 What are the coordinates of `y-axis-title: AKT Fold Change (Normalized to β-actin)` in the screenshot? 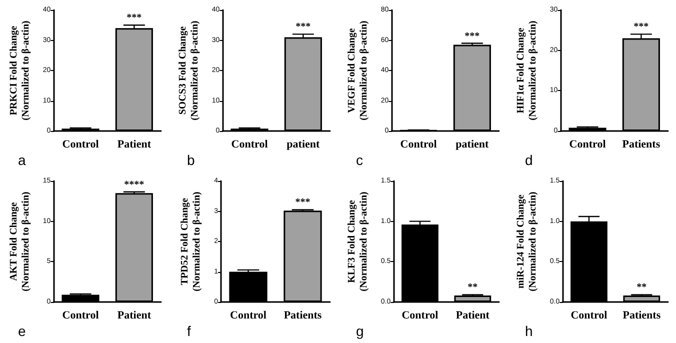 It's located at (20, 242).